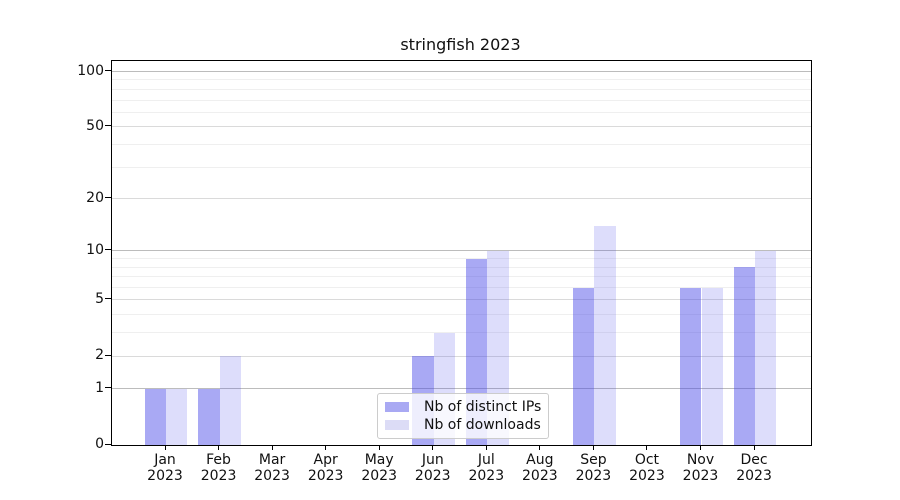 Image resolution: width=900 pixels, height=500 pixels. I want to click on x-tick-month: Aug, so click(540, 460).